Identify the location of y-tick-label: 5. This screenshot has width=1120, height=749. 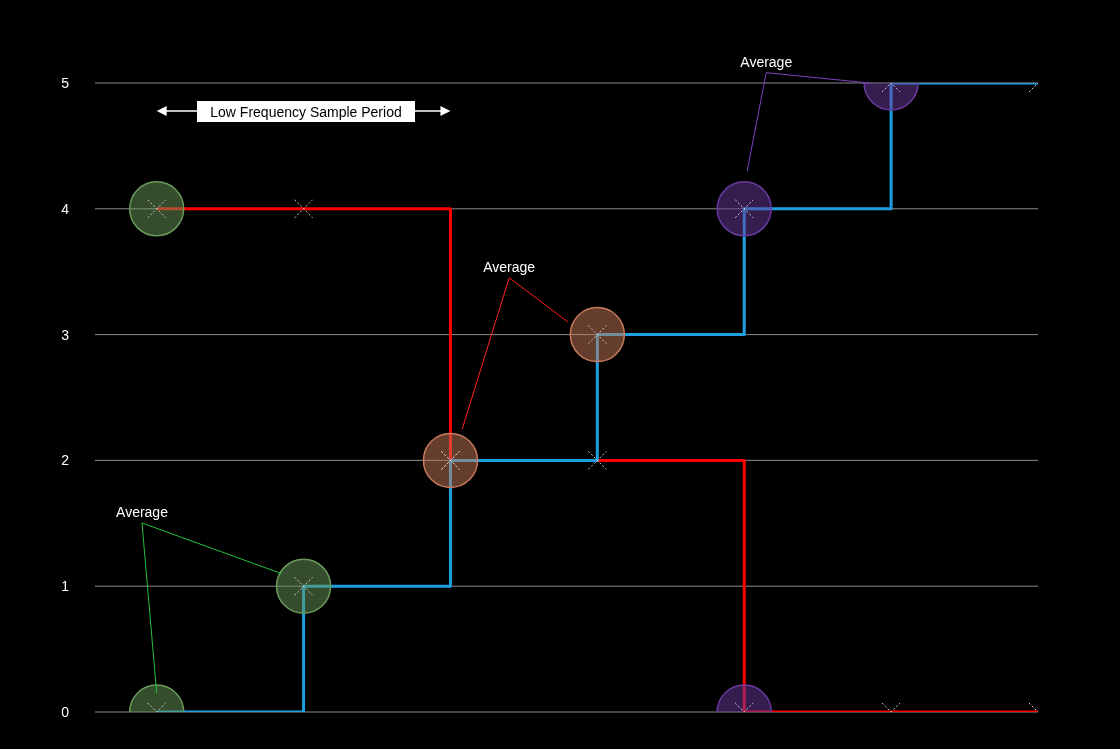
(65, 82).